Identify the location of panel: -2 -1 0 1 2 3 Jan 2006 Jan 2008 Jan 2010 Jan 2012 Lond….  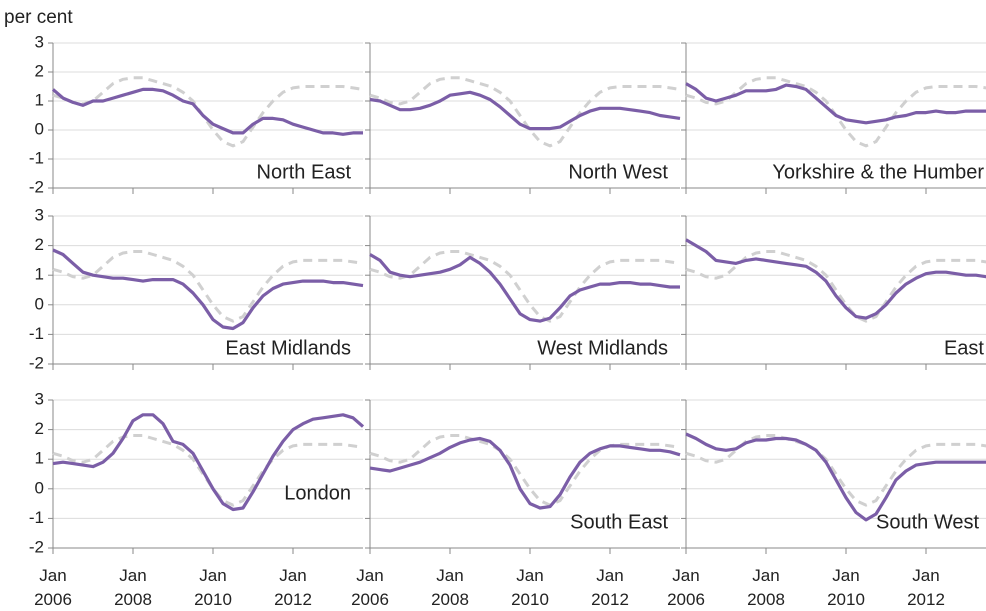
(197, 499).